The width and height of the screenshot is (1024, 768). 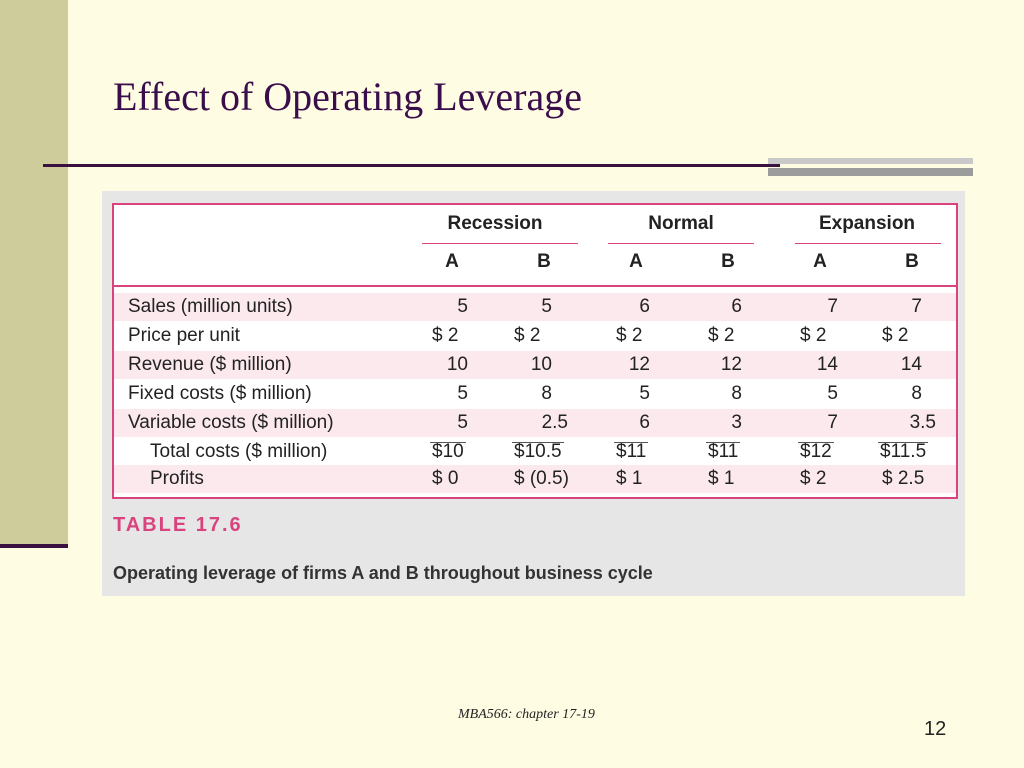 I want to click on table-cell: $11.5, so click(x=903, y=451).